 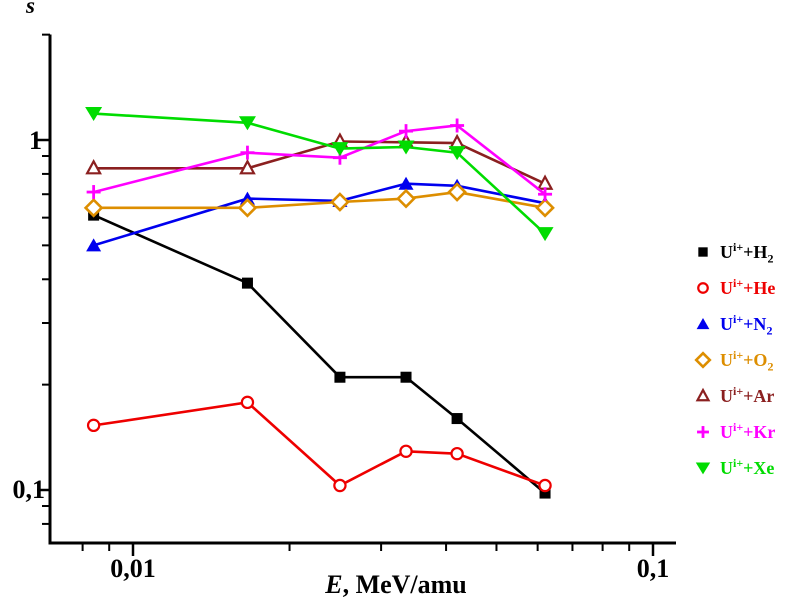 I want to click on legend-label-target: +H, so click(x=755, y=252).